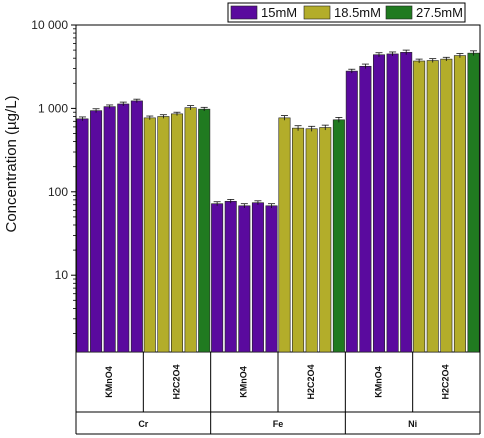 The width and height of the screenshot is (484, 438). What do you see at coordinates (357, 12) in the screenshot?
I see `legend-label: 18.5mM` at bounding box center [357, 12].